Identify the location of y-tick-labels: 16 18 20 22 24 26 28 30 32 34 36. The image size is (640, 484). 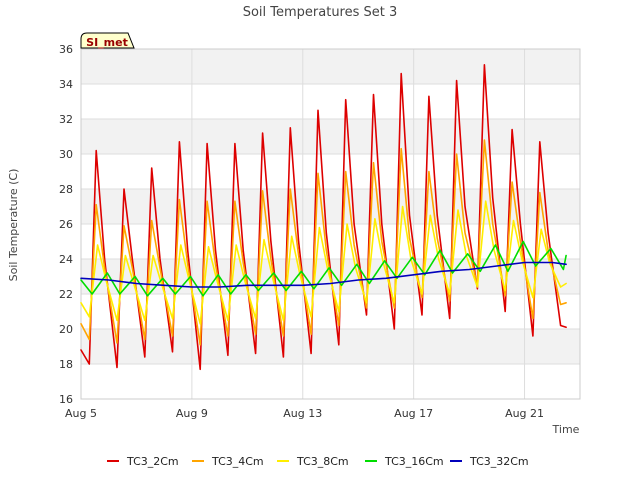
(66, 224).